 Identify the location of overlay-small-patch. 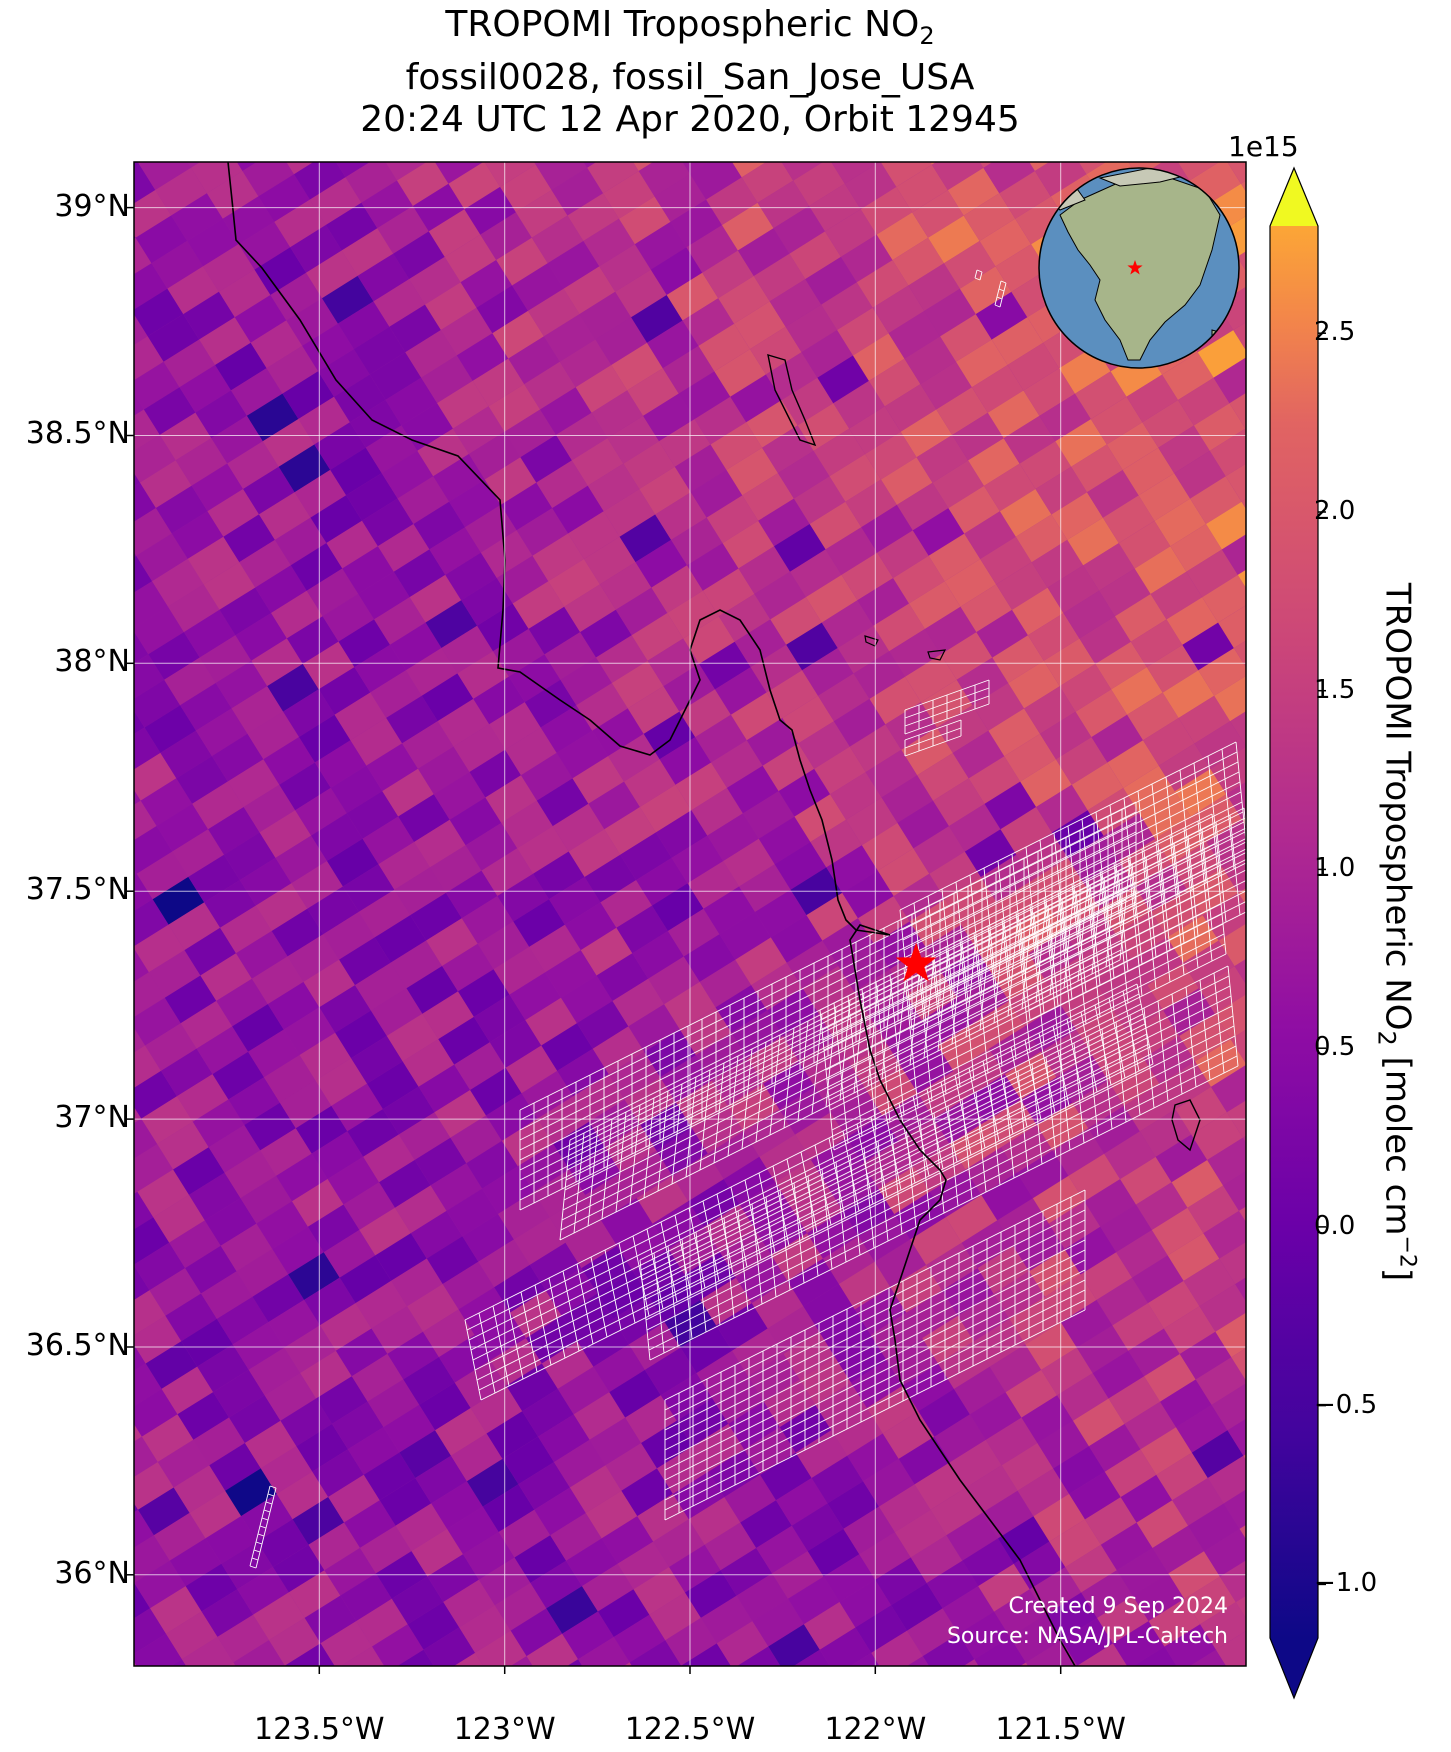
(947, 707).